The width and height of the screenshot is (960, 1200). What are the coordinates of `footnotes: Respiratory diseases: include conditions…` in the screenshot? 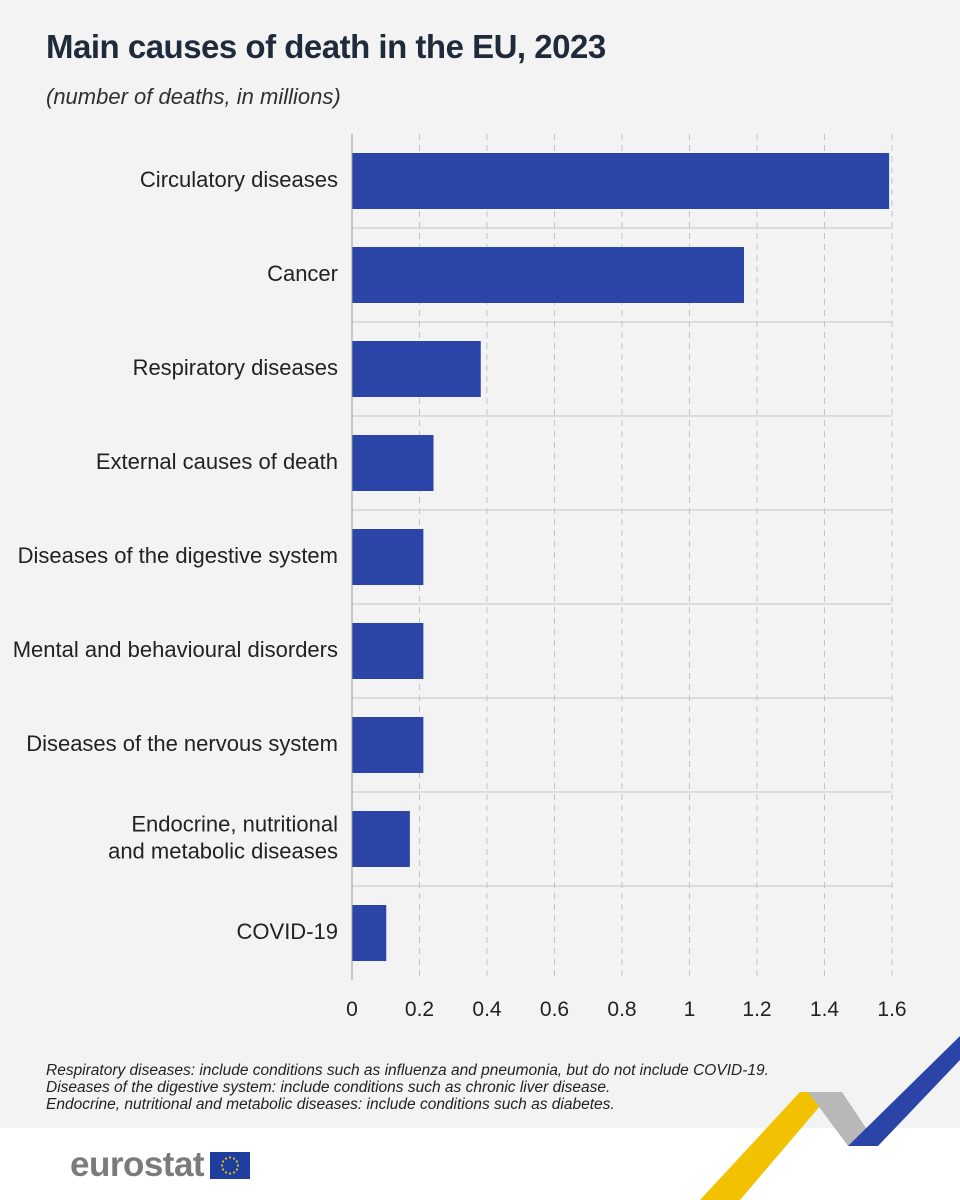 It's located at (407, 1087).